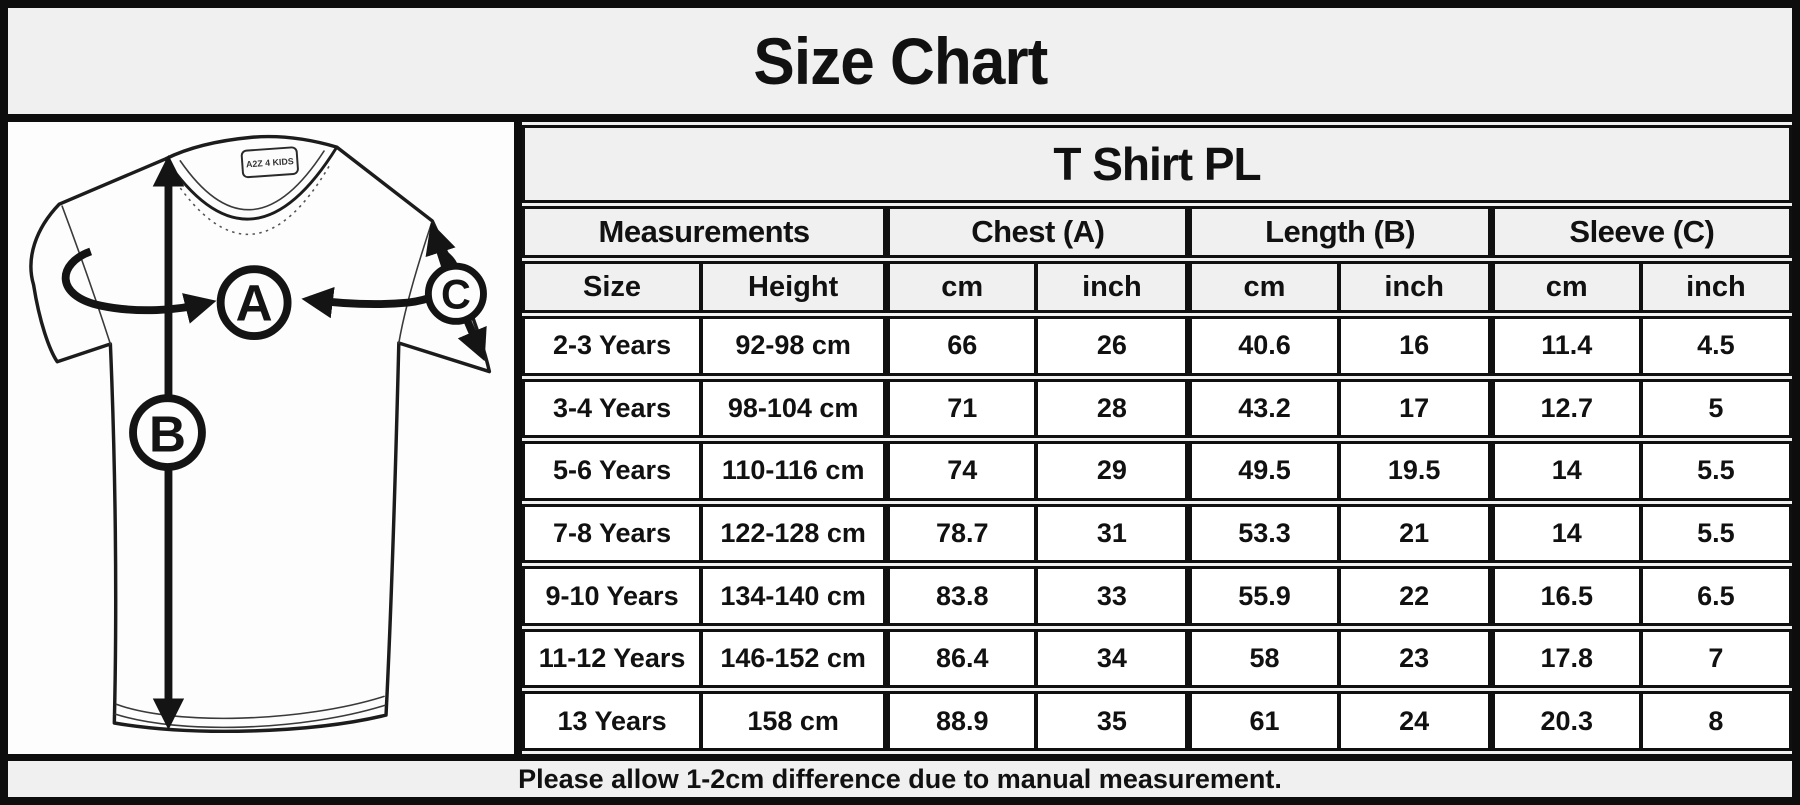  Describe the element at coordinates (1565, 346) in the screenshot. I see `table-cell: 11.4` at that location.